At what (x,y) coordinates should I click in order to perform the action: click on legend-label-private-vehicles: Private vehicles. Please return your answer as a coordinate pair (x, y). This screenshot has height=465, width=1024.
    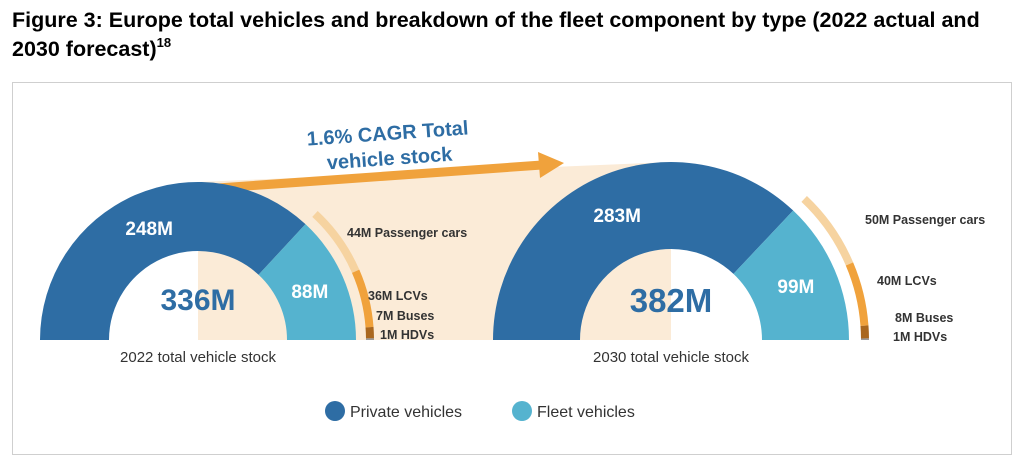
    Looking at the image, I should click on (406, 412).